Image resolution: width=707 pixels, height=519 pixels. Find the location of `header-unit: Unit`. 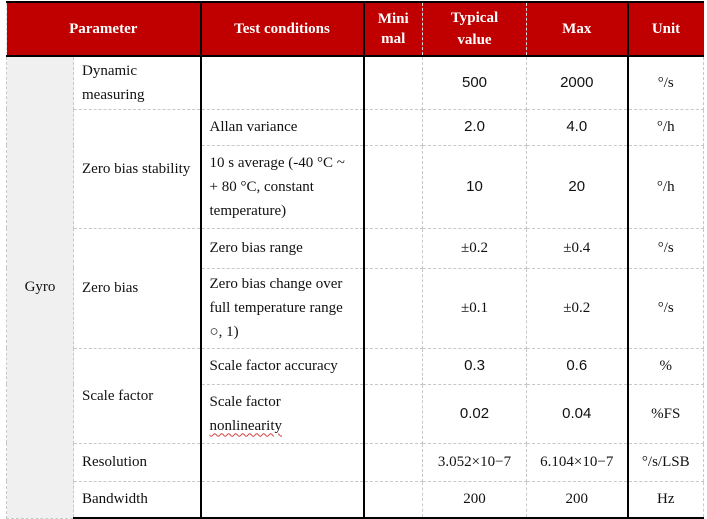

header-unit: Unit is located at coordinates (665, 29).